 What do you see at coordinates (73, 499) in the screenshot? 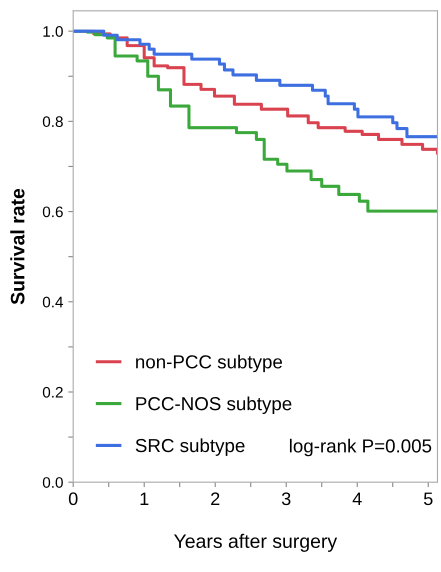
I see `x-tick-label: 0` at bounding box center [73, 499].